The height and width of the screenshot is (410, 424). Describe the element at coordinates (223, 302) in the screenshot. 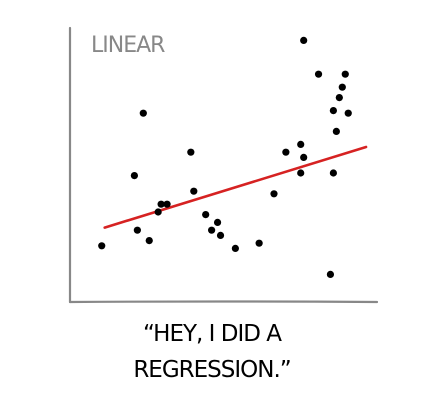

I see `x-axis` at that location.